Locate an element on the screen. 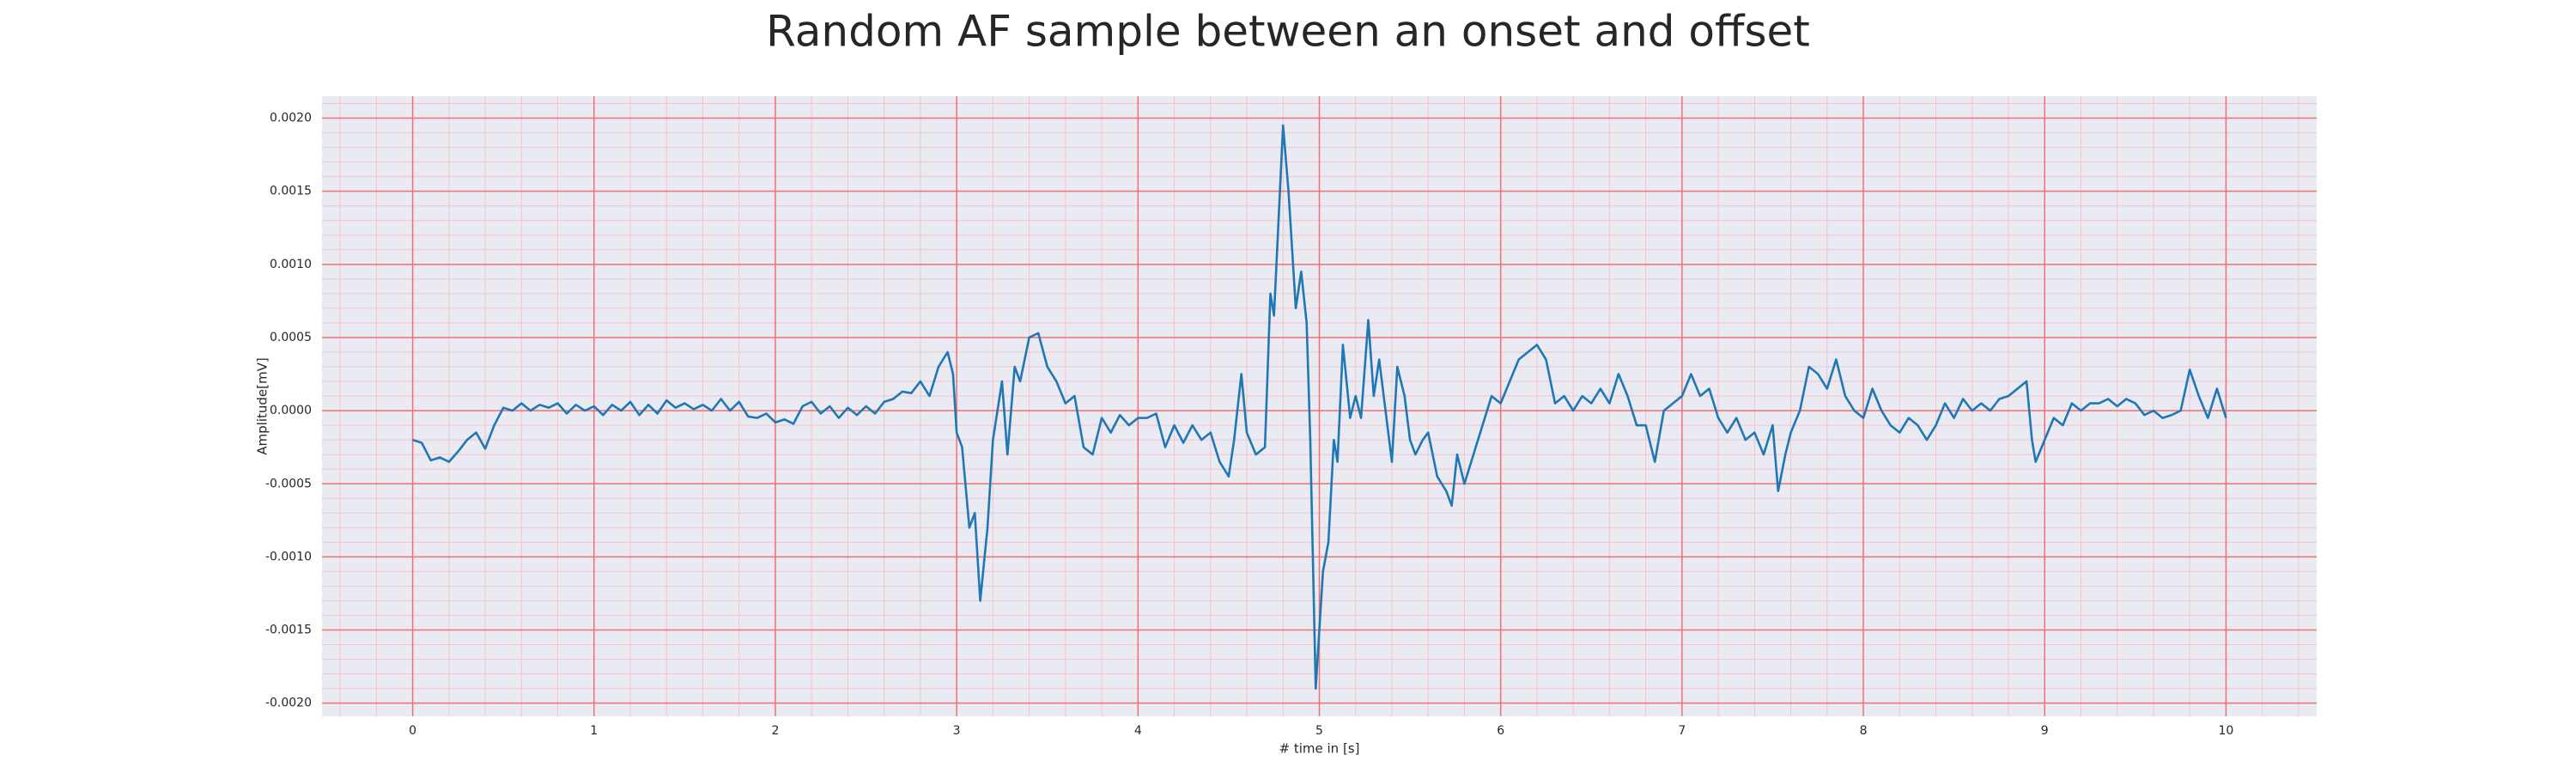 Image resolution: width=2576 pixels, height=773 pixels. x-tick-label: 7 is located at coordinates (1682, 731).